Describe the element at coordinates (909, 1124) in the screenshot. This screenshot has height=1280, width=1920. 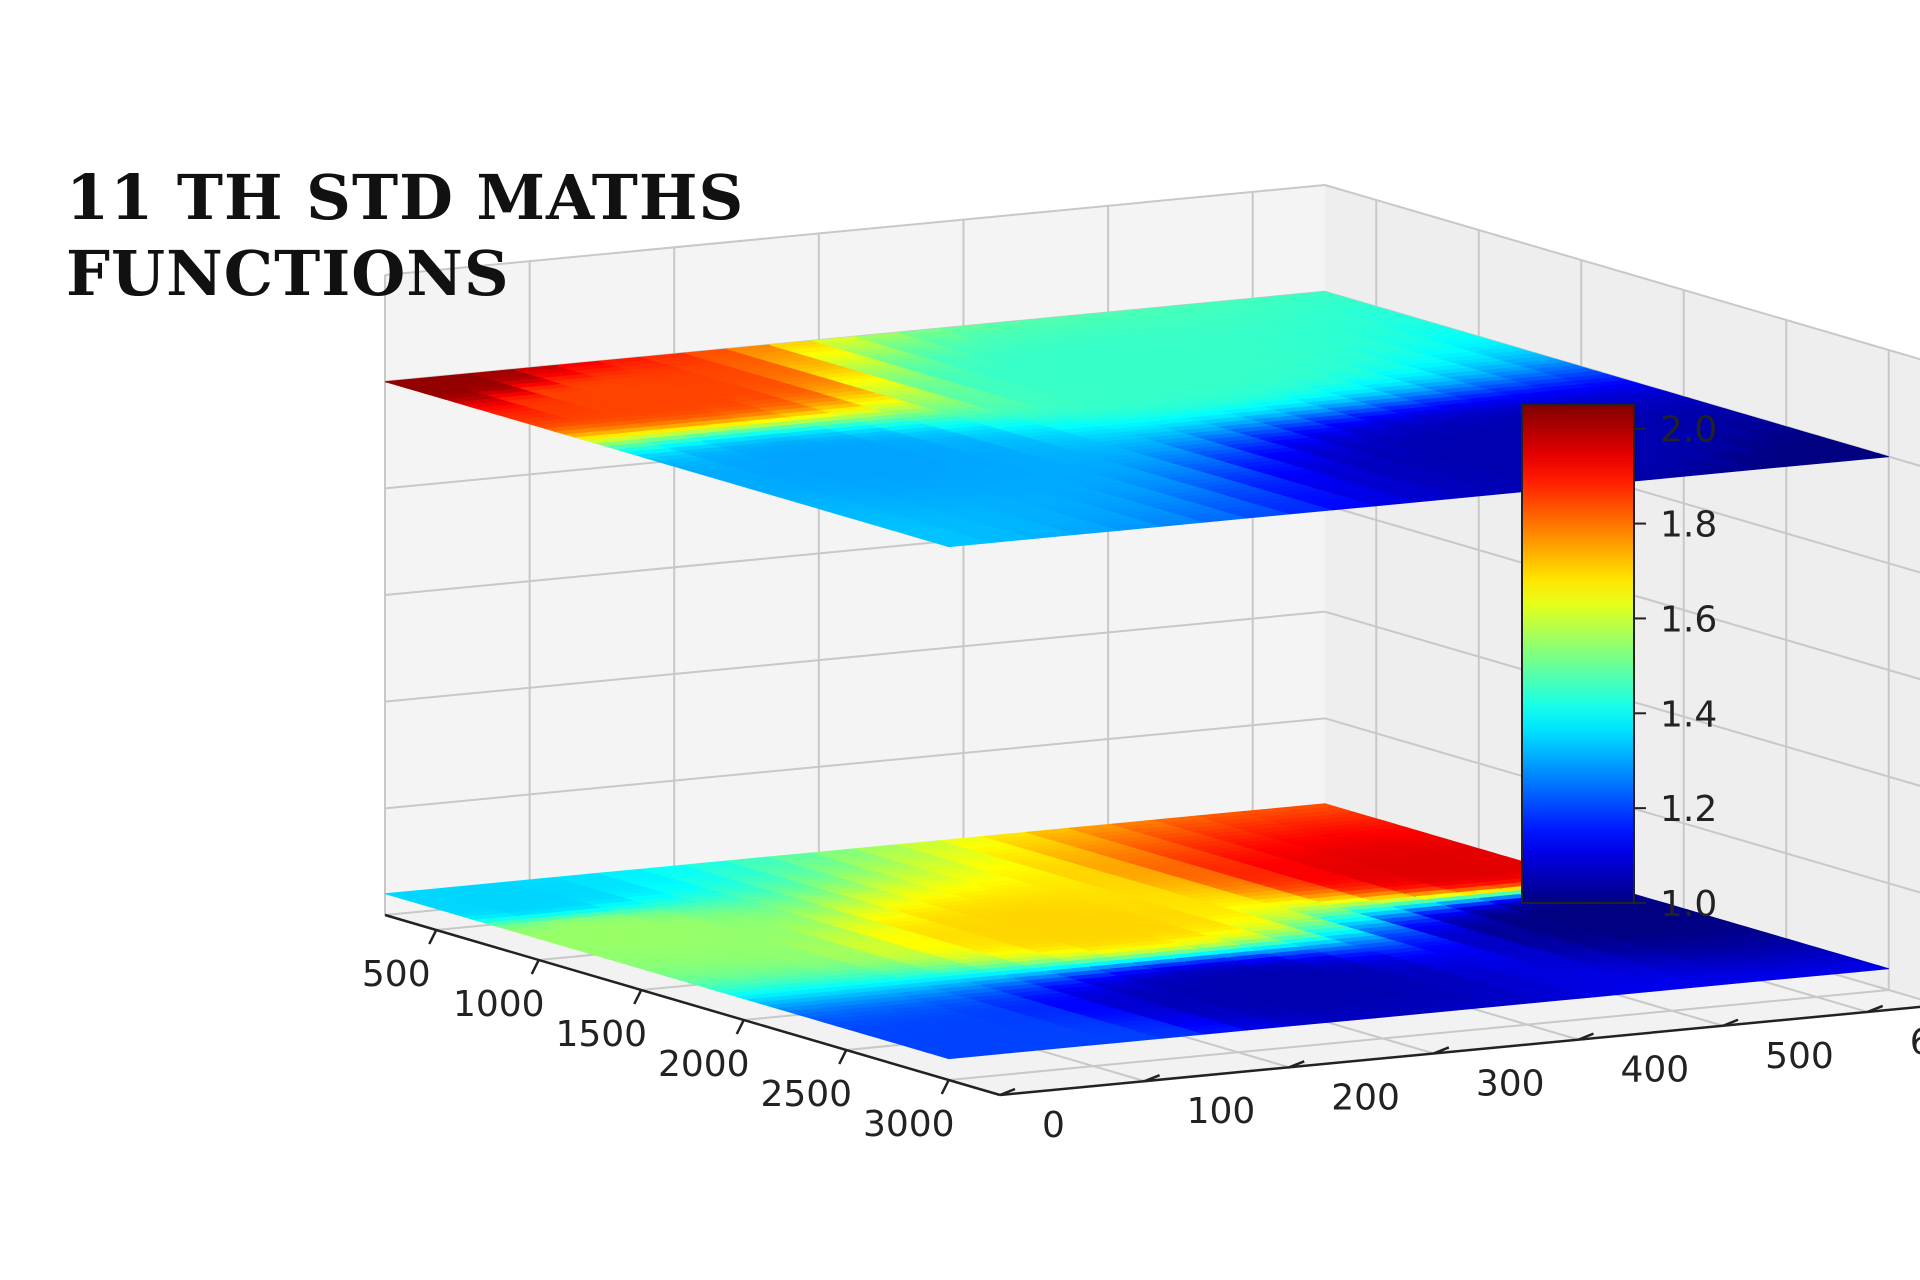
I see `x-tick-label: 3000` at that location.